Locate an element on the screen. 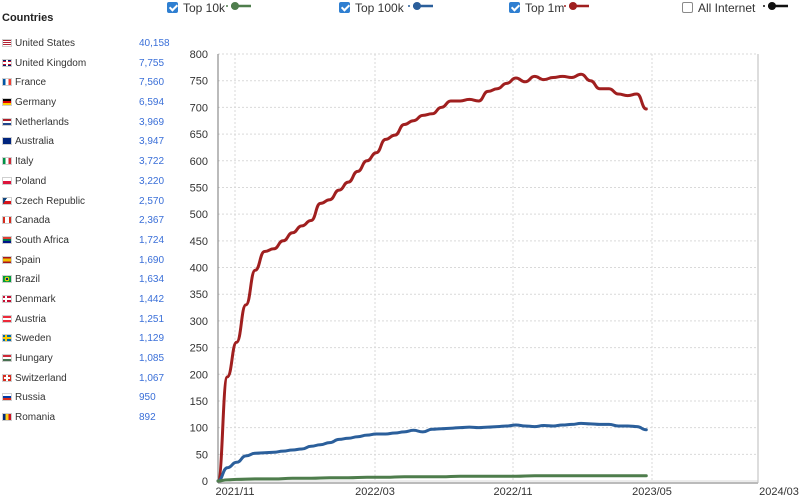 The height and width of the screenshot is (498, 800). cz-flag-icon is located at coordinates (7, 200).